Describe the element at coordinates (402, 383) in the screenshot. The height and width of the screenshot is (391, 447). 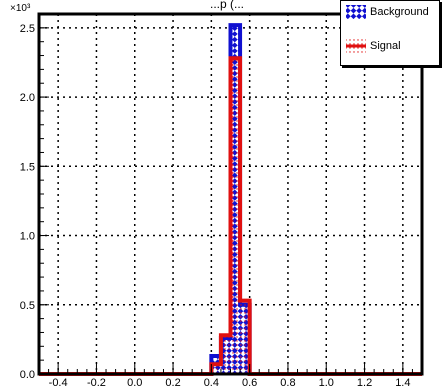
I see `x-tick-label: 1.4` at that location.